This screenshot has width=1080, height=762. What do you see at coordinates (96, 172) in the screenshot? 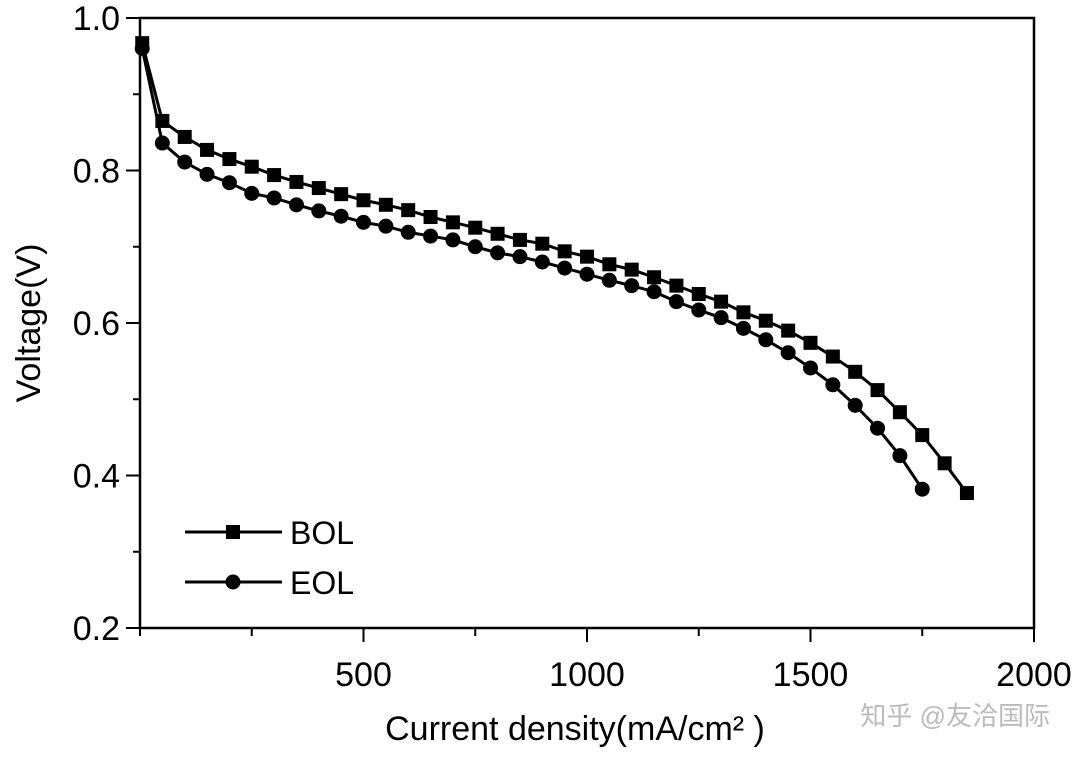
I see `y-tick-label: 0.8` at bounding box center [96, 172].